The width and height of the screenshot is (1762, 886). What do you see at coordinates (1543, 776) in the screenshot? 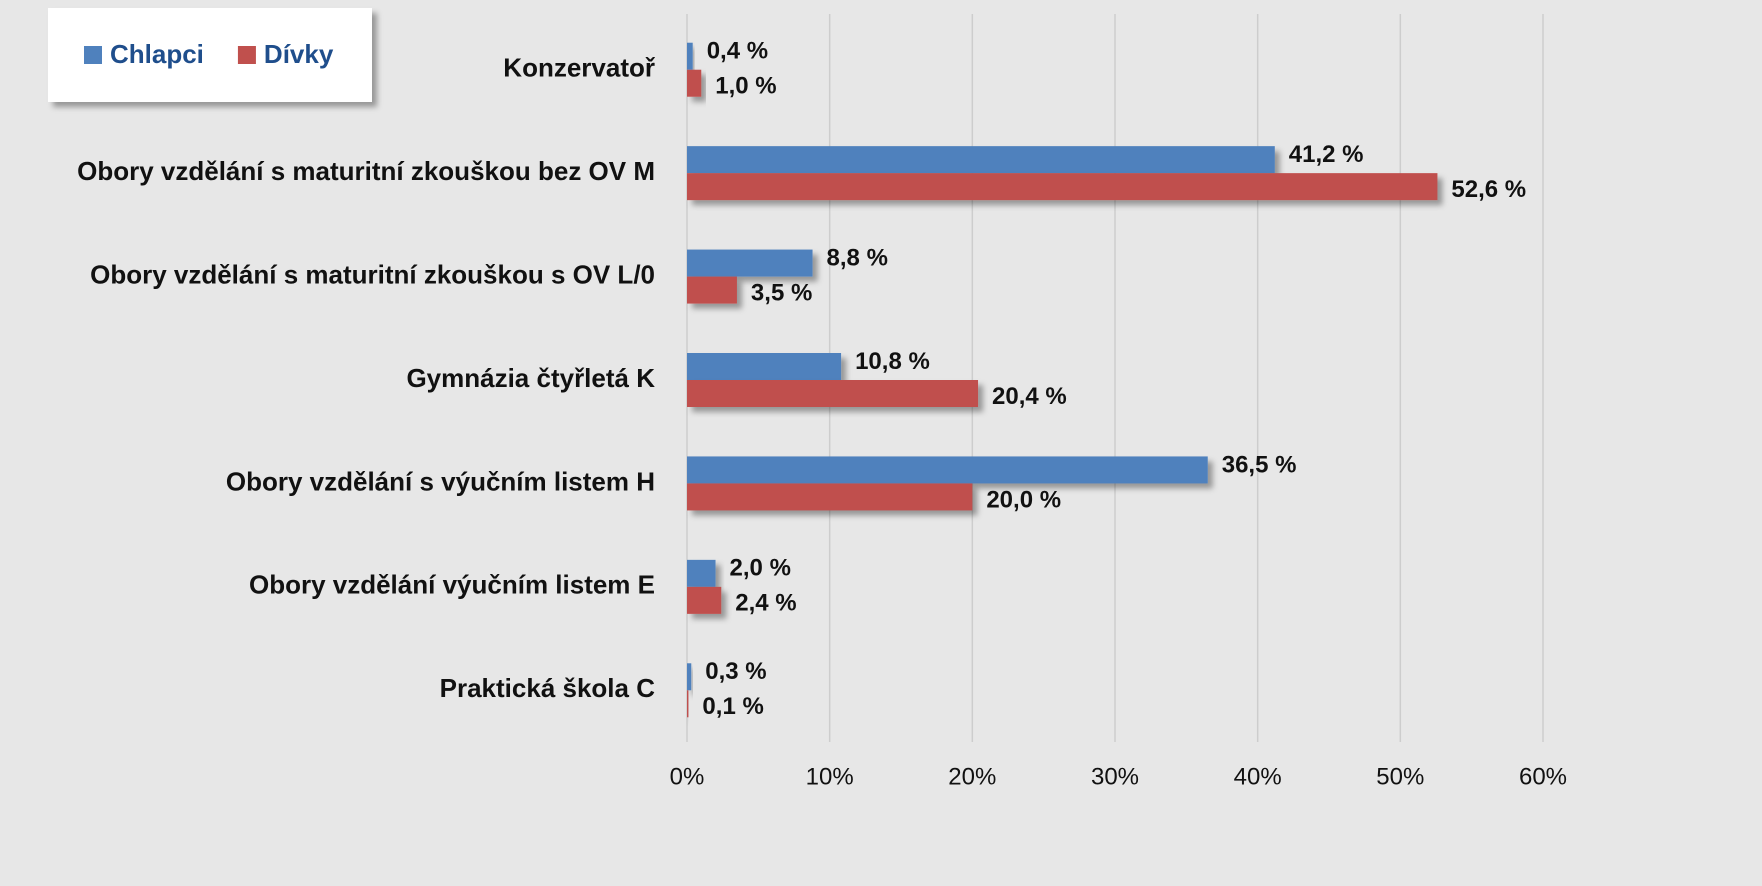
I see `x-tick-label: 60%` at bounding box center [1543, 776].